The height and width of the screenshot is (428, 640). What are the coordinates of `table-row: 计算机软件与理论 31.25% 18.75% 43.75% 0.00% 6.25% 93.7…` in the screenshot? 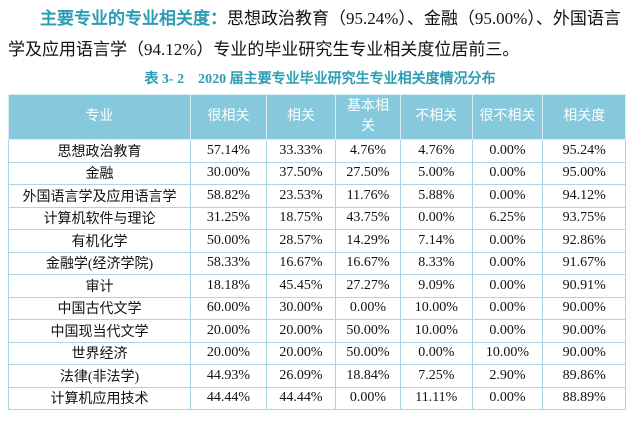 It's located at (316, 218).